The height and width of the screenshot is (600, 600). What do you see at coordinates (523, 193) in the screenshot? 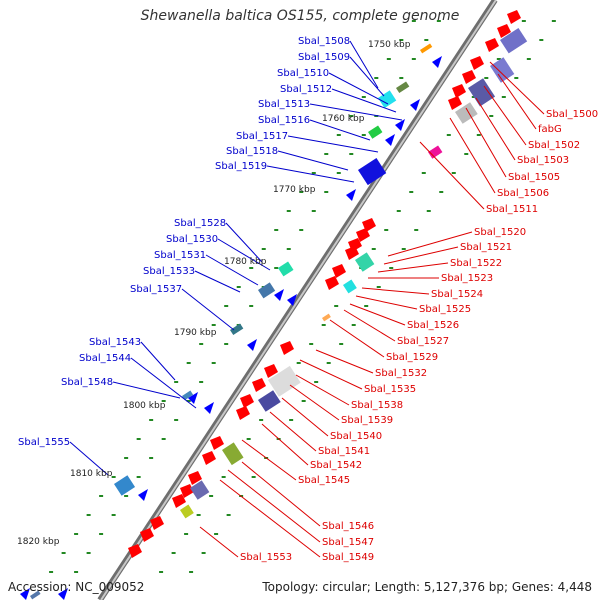
I see `gene-label-right: Sbal_1506` at bounding box center [523, 193].